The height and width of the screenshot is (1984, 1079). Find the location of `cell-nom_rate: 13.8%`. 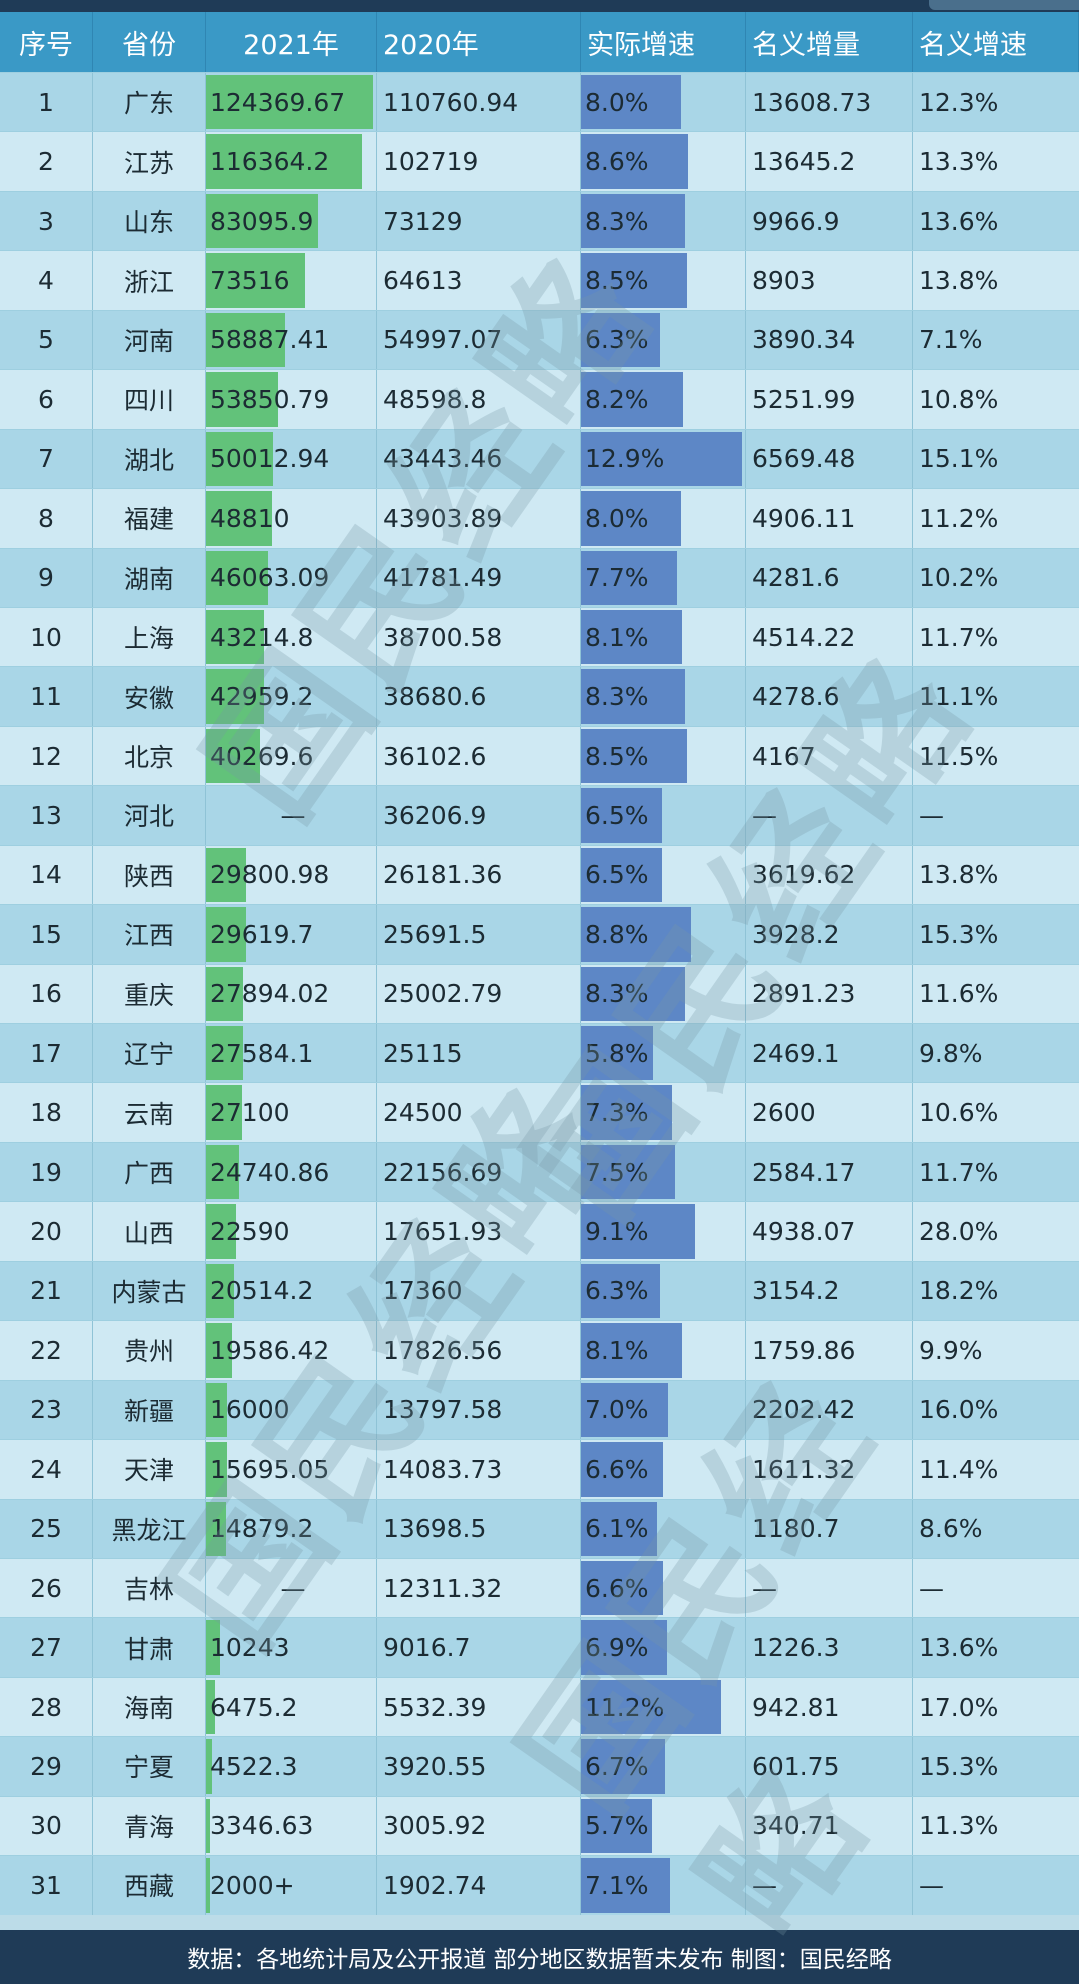

cell-nom_rate: 13.8% is located at coordinates (996, 875).